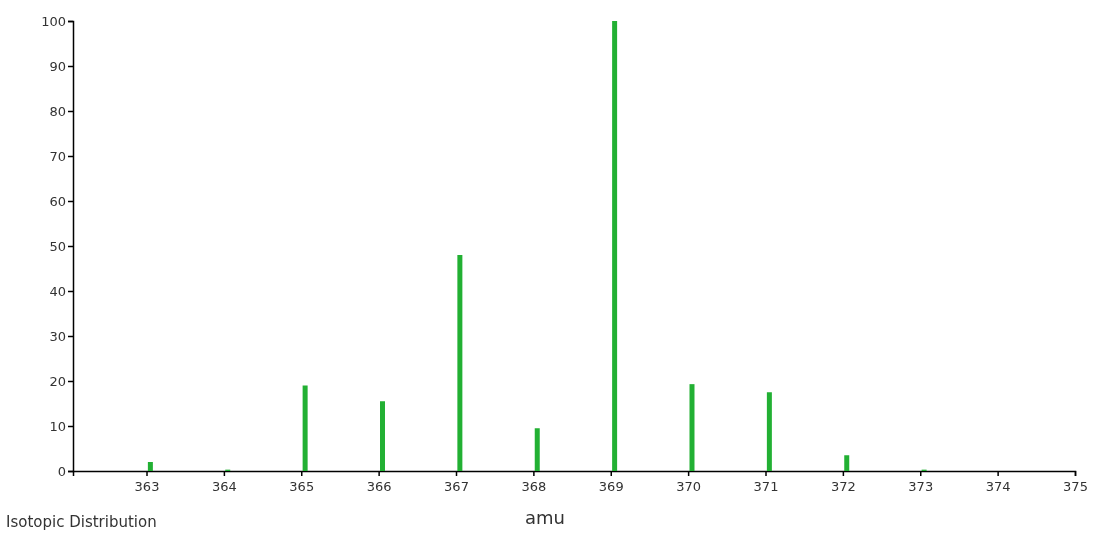 This screenshot has width=1097, height=535. Describe the element at coordinates (766, 487) in the screenshot. I see `x-tick-label: 371` at that location.